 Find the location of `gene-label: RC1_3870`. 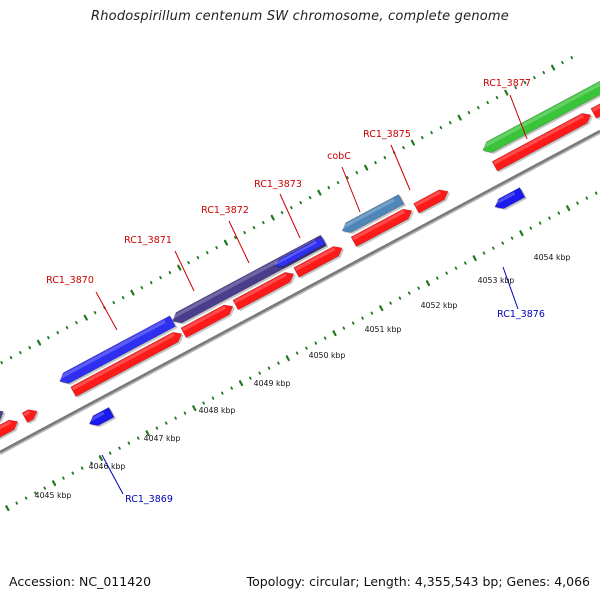

gene-label: RC1_3870 is located at coordinates (70, 280).